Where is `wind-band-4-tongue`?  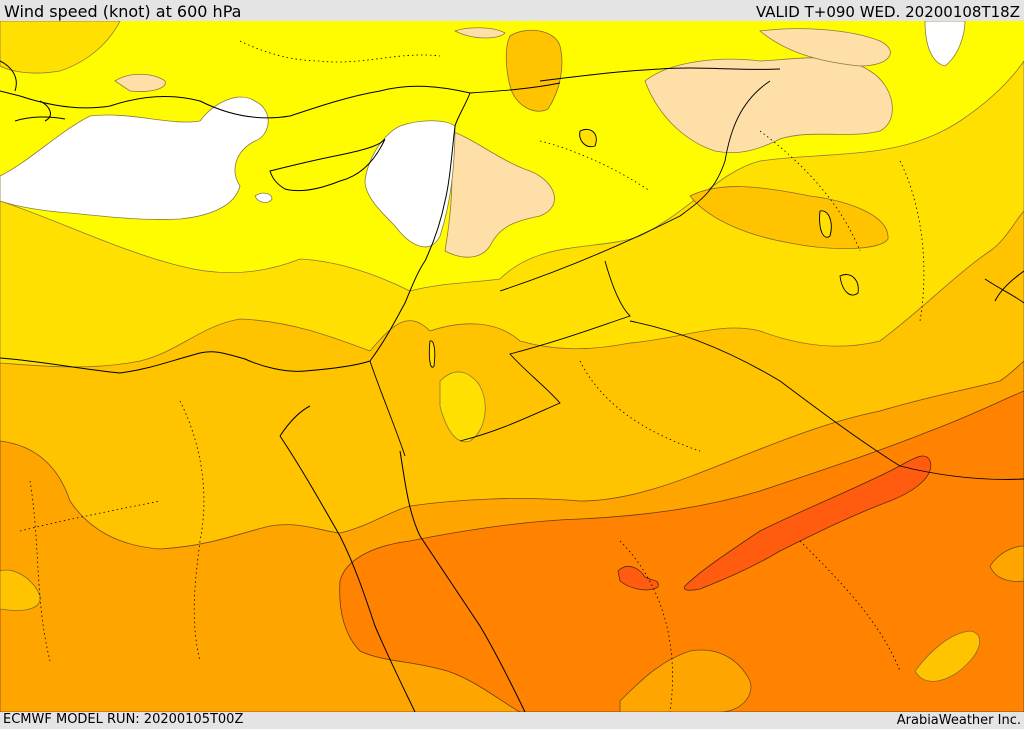
wind-band-4-tongue is located at coordinates (789, 217).